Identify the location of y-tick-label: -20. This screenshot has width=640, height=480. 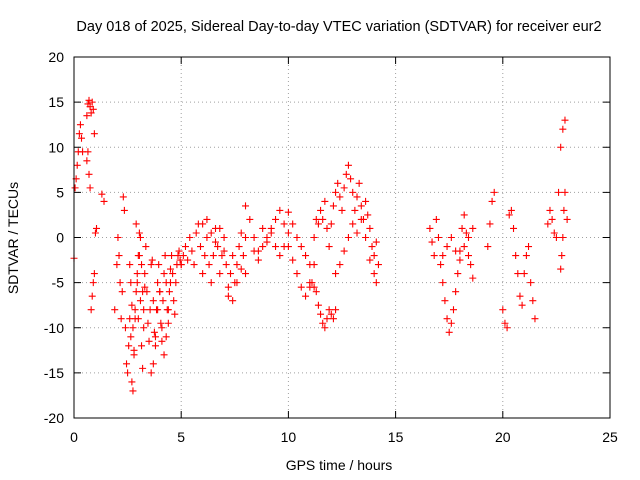
(54, 418).